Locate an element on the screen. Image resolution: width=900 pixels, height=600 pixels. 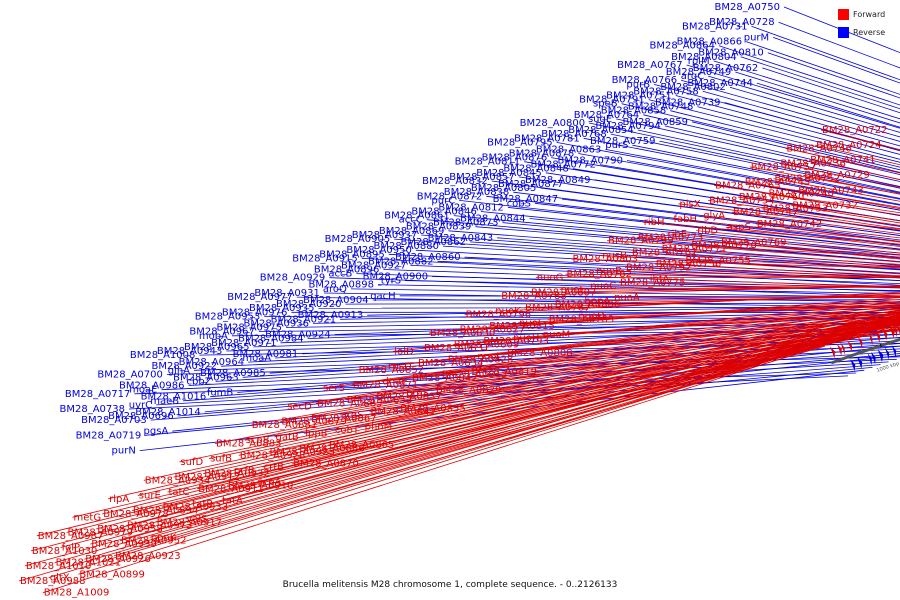
forward-gene-label: nuoK is located at coordinates (508, 311).